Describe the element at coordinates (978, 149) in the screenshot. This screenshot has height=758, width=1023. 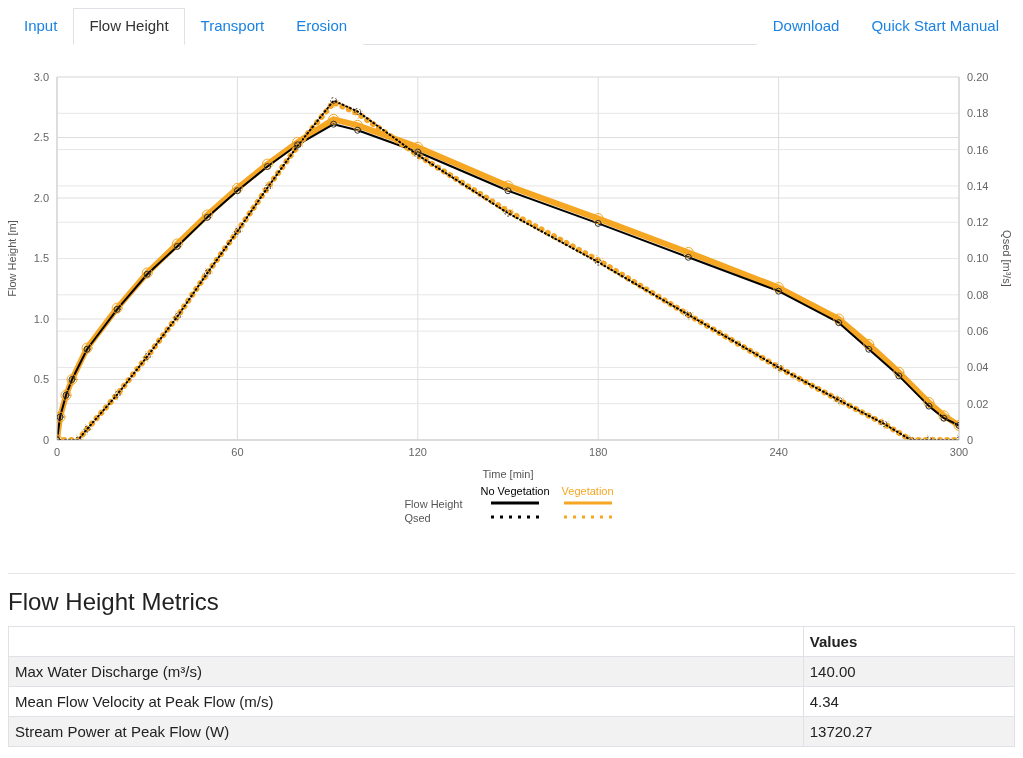
I see `y2-tick-label: 0.16` at that location.